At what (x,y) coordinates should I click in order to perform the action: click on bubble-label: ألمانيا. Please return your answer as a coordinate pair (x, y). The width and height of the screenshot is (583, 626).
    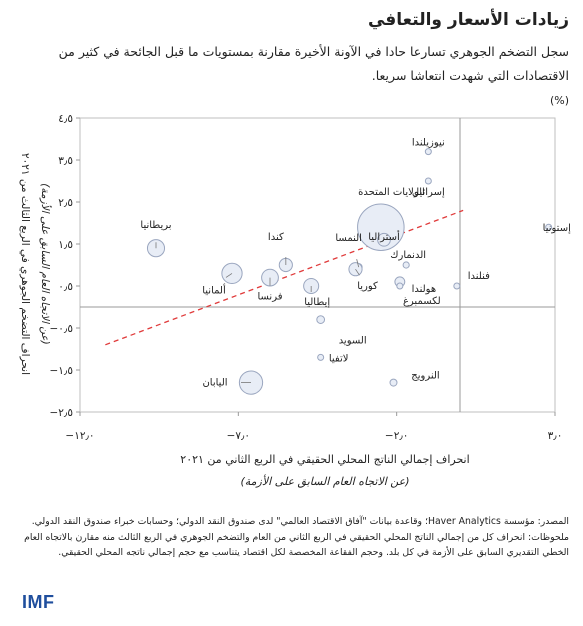
    Looking at the image, I should click on (214, 289).